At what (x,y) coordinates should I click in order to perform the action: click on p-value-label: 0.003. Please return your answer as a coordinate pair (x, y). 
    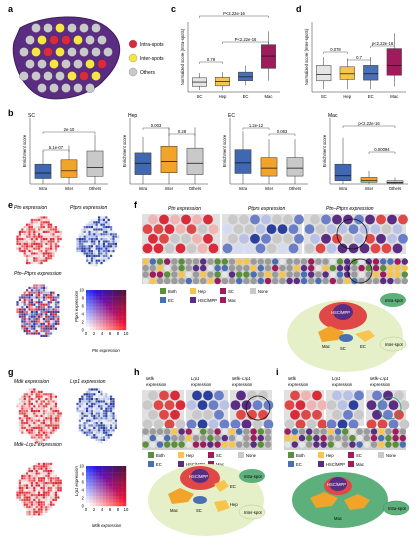
    Looking at the image, I should click on (156, 125).